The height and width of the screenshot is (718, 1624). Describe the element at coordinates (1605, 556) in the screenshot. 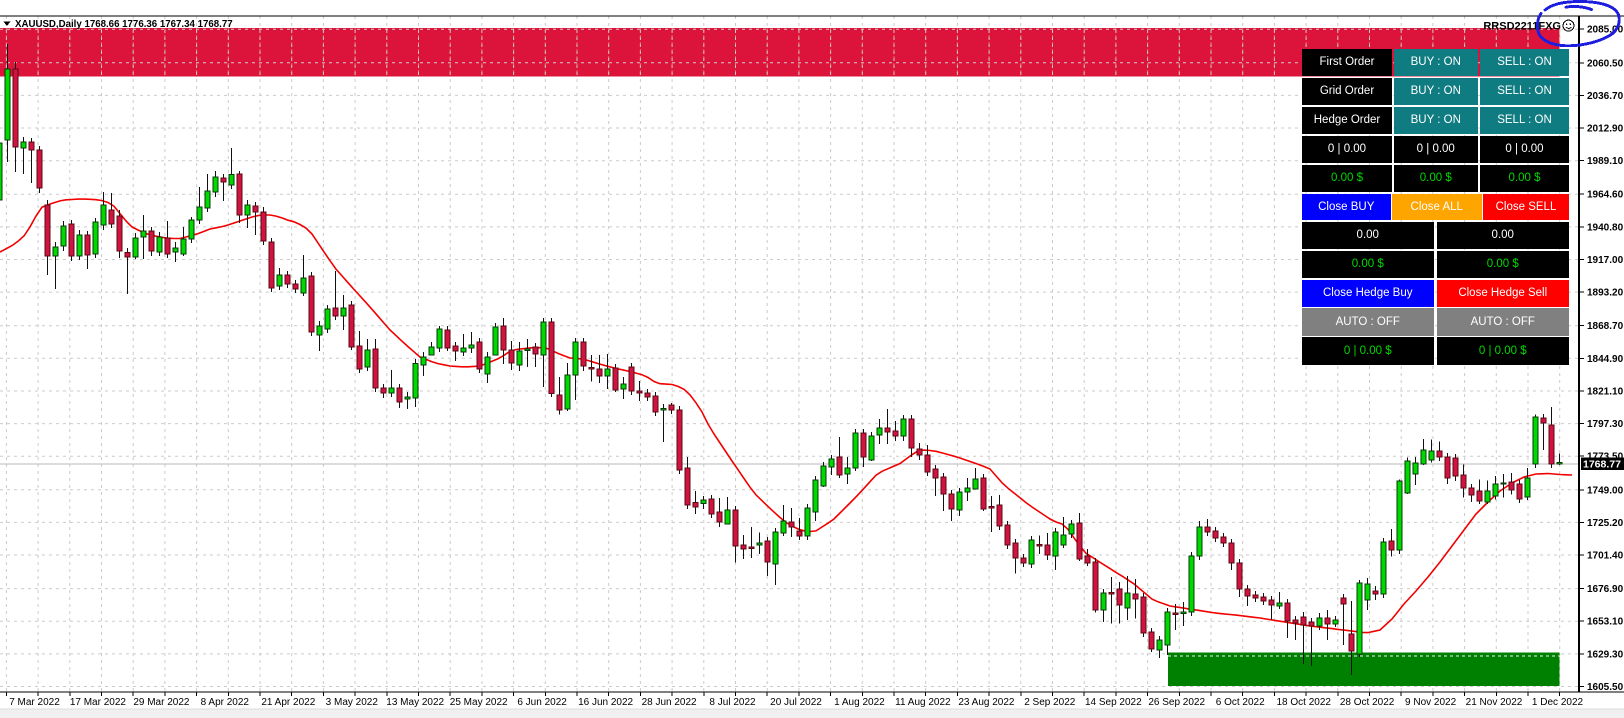

I see `svg-text: 1701.40` at that location.